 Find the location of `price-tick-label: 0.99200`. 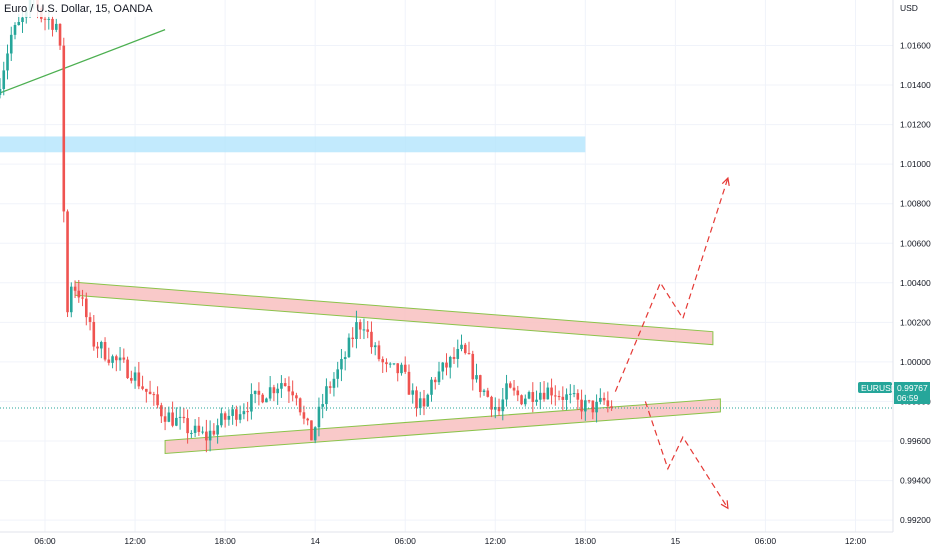

price-tick-label: 0.99200 is located at coordinates (915, 520).